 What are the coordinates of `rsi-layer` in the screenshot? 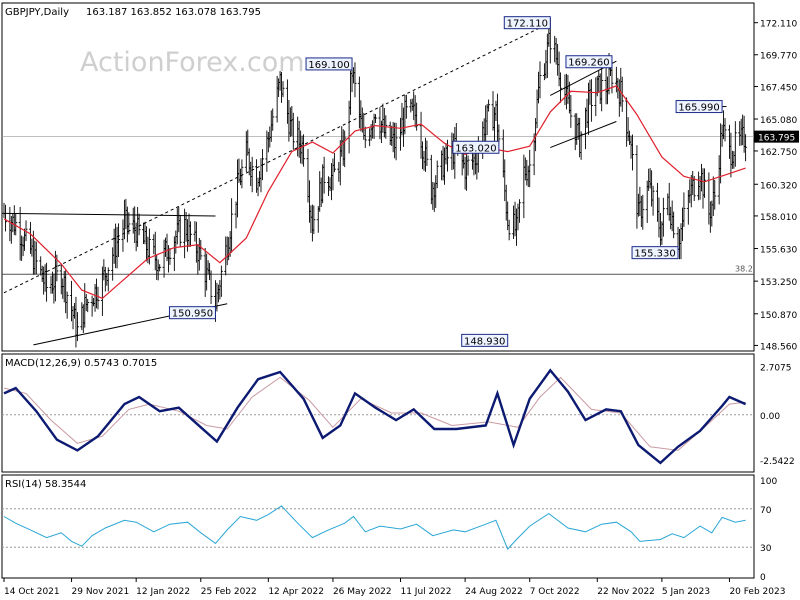 It's located at (378, 528).